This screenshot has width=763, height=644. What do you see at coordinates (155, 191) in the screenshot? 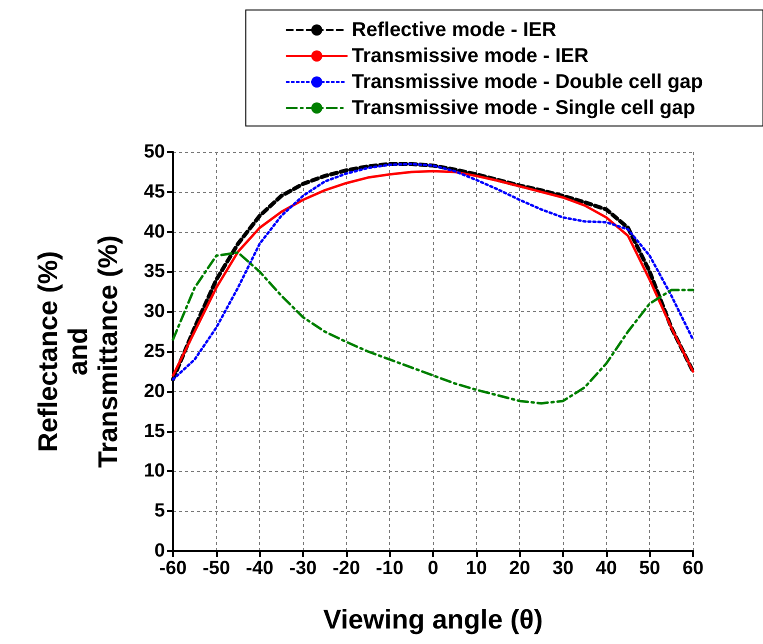
I see `y-tick-label: 45` at bounding box center [155, 191].